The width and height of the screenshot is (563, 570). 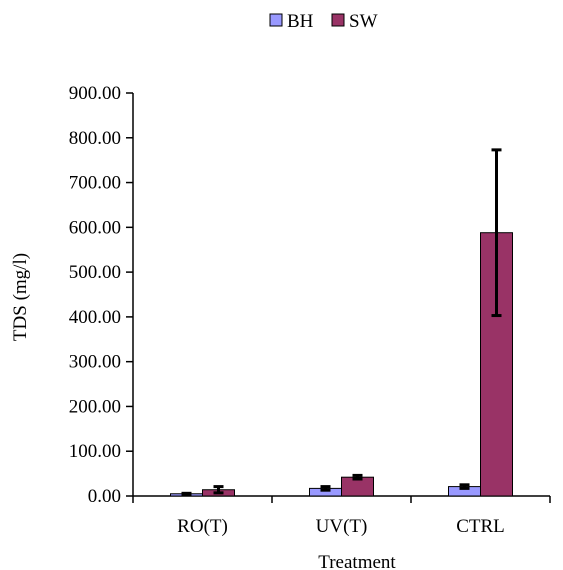 I want to click on x-axis-title: Treatment, so click(x=357, y=561).